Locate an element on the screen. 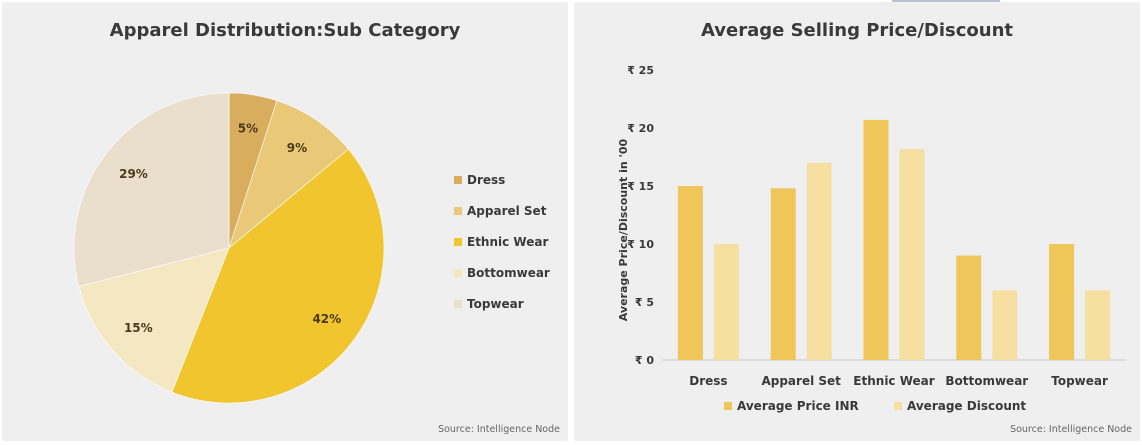 Image resolution: width=1142 pixels, height=445 pixels. bar-average-price-inr-apparel-set is located at coordinates (783, 274).